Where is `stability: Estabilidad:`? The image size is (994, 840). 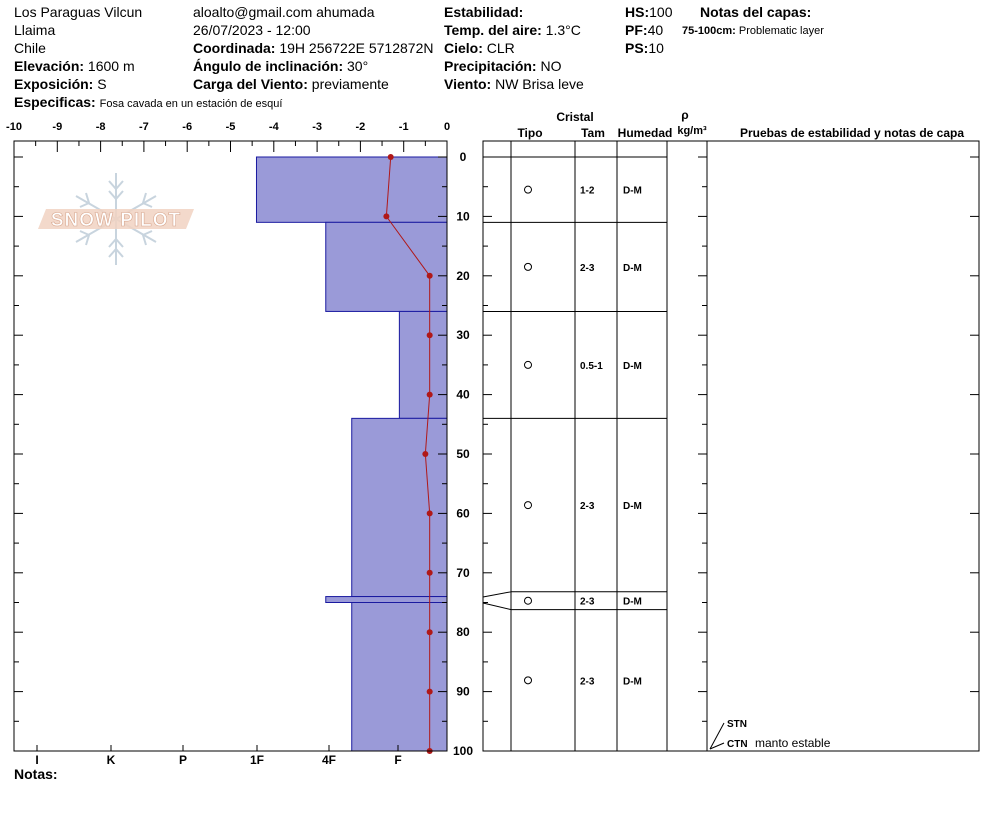 stability: Estabilidad: is located at coordinates (483, 12).